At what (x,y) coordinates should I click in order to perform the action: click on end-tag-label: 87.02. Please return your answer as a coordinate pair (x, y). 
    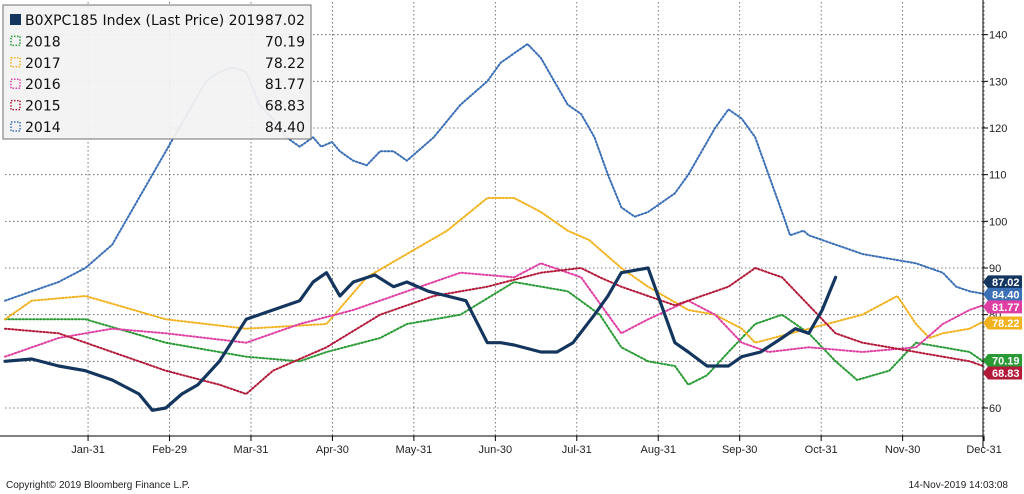
    Looking at the image, I should click on (1006, 283).